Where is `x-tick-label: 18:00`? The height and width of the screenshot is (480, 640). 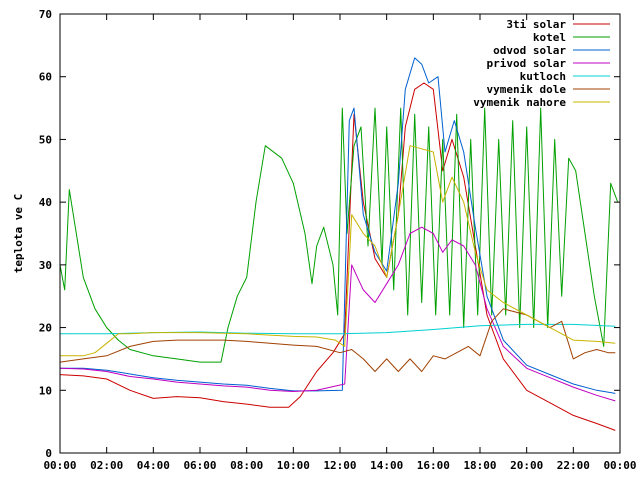 x-tick-label: 18:00 is located at coordinates (479, 465).